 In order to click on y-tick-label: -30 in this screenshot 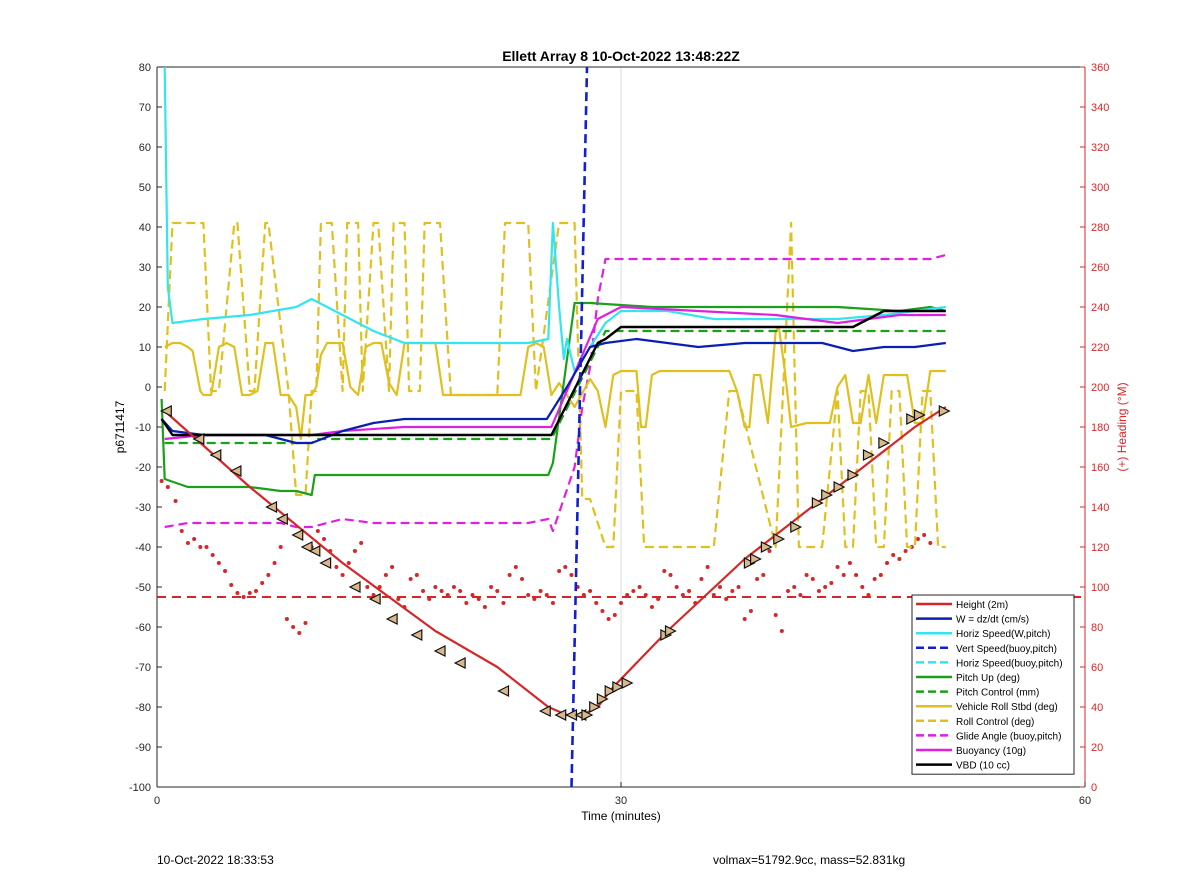, I will do `click(143, 508)`.